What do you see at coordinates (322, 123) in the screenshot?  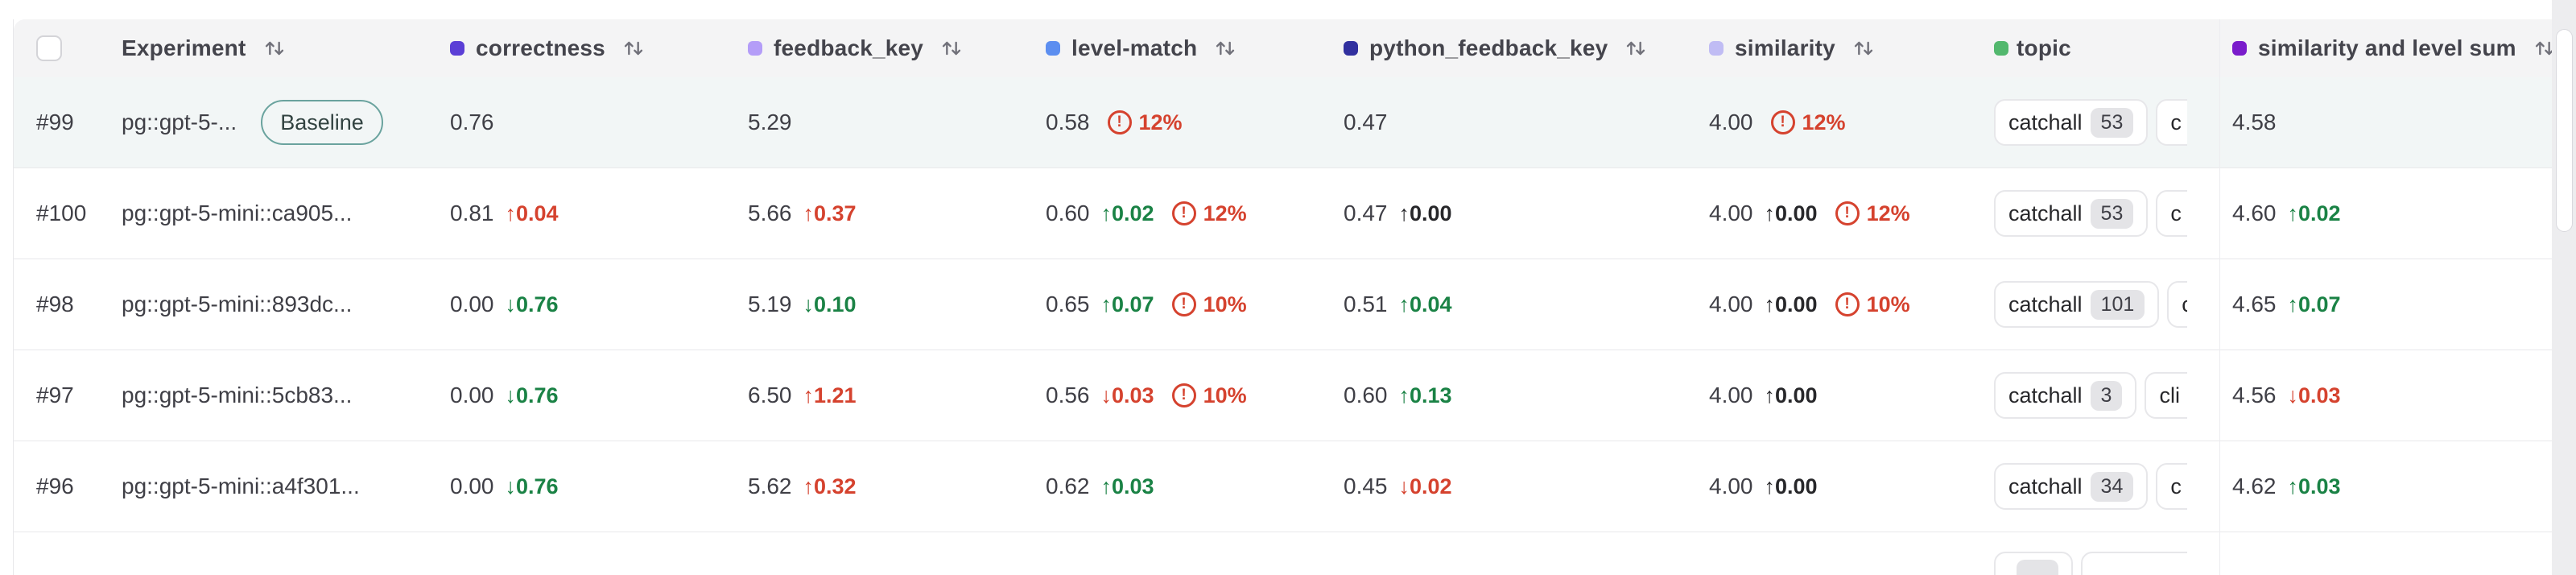 I see `baseline-badge: Baseline` at bounding box center [322, 123].